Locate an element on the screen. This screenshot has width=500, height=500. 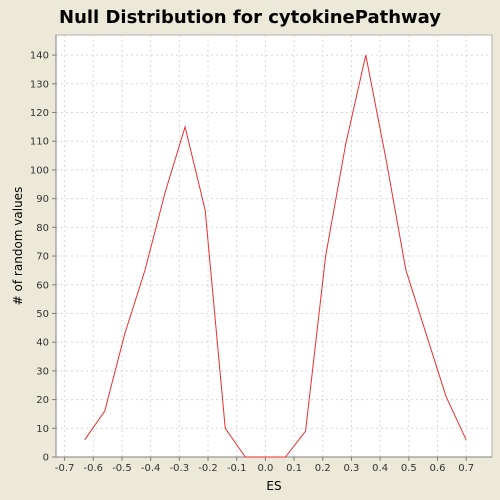
x-tick-label: 0.1 is located at coordinates (294, 468).